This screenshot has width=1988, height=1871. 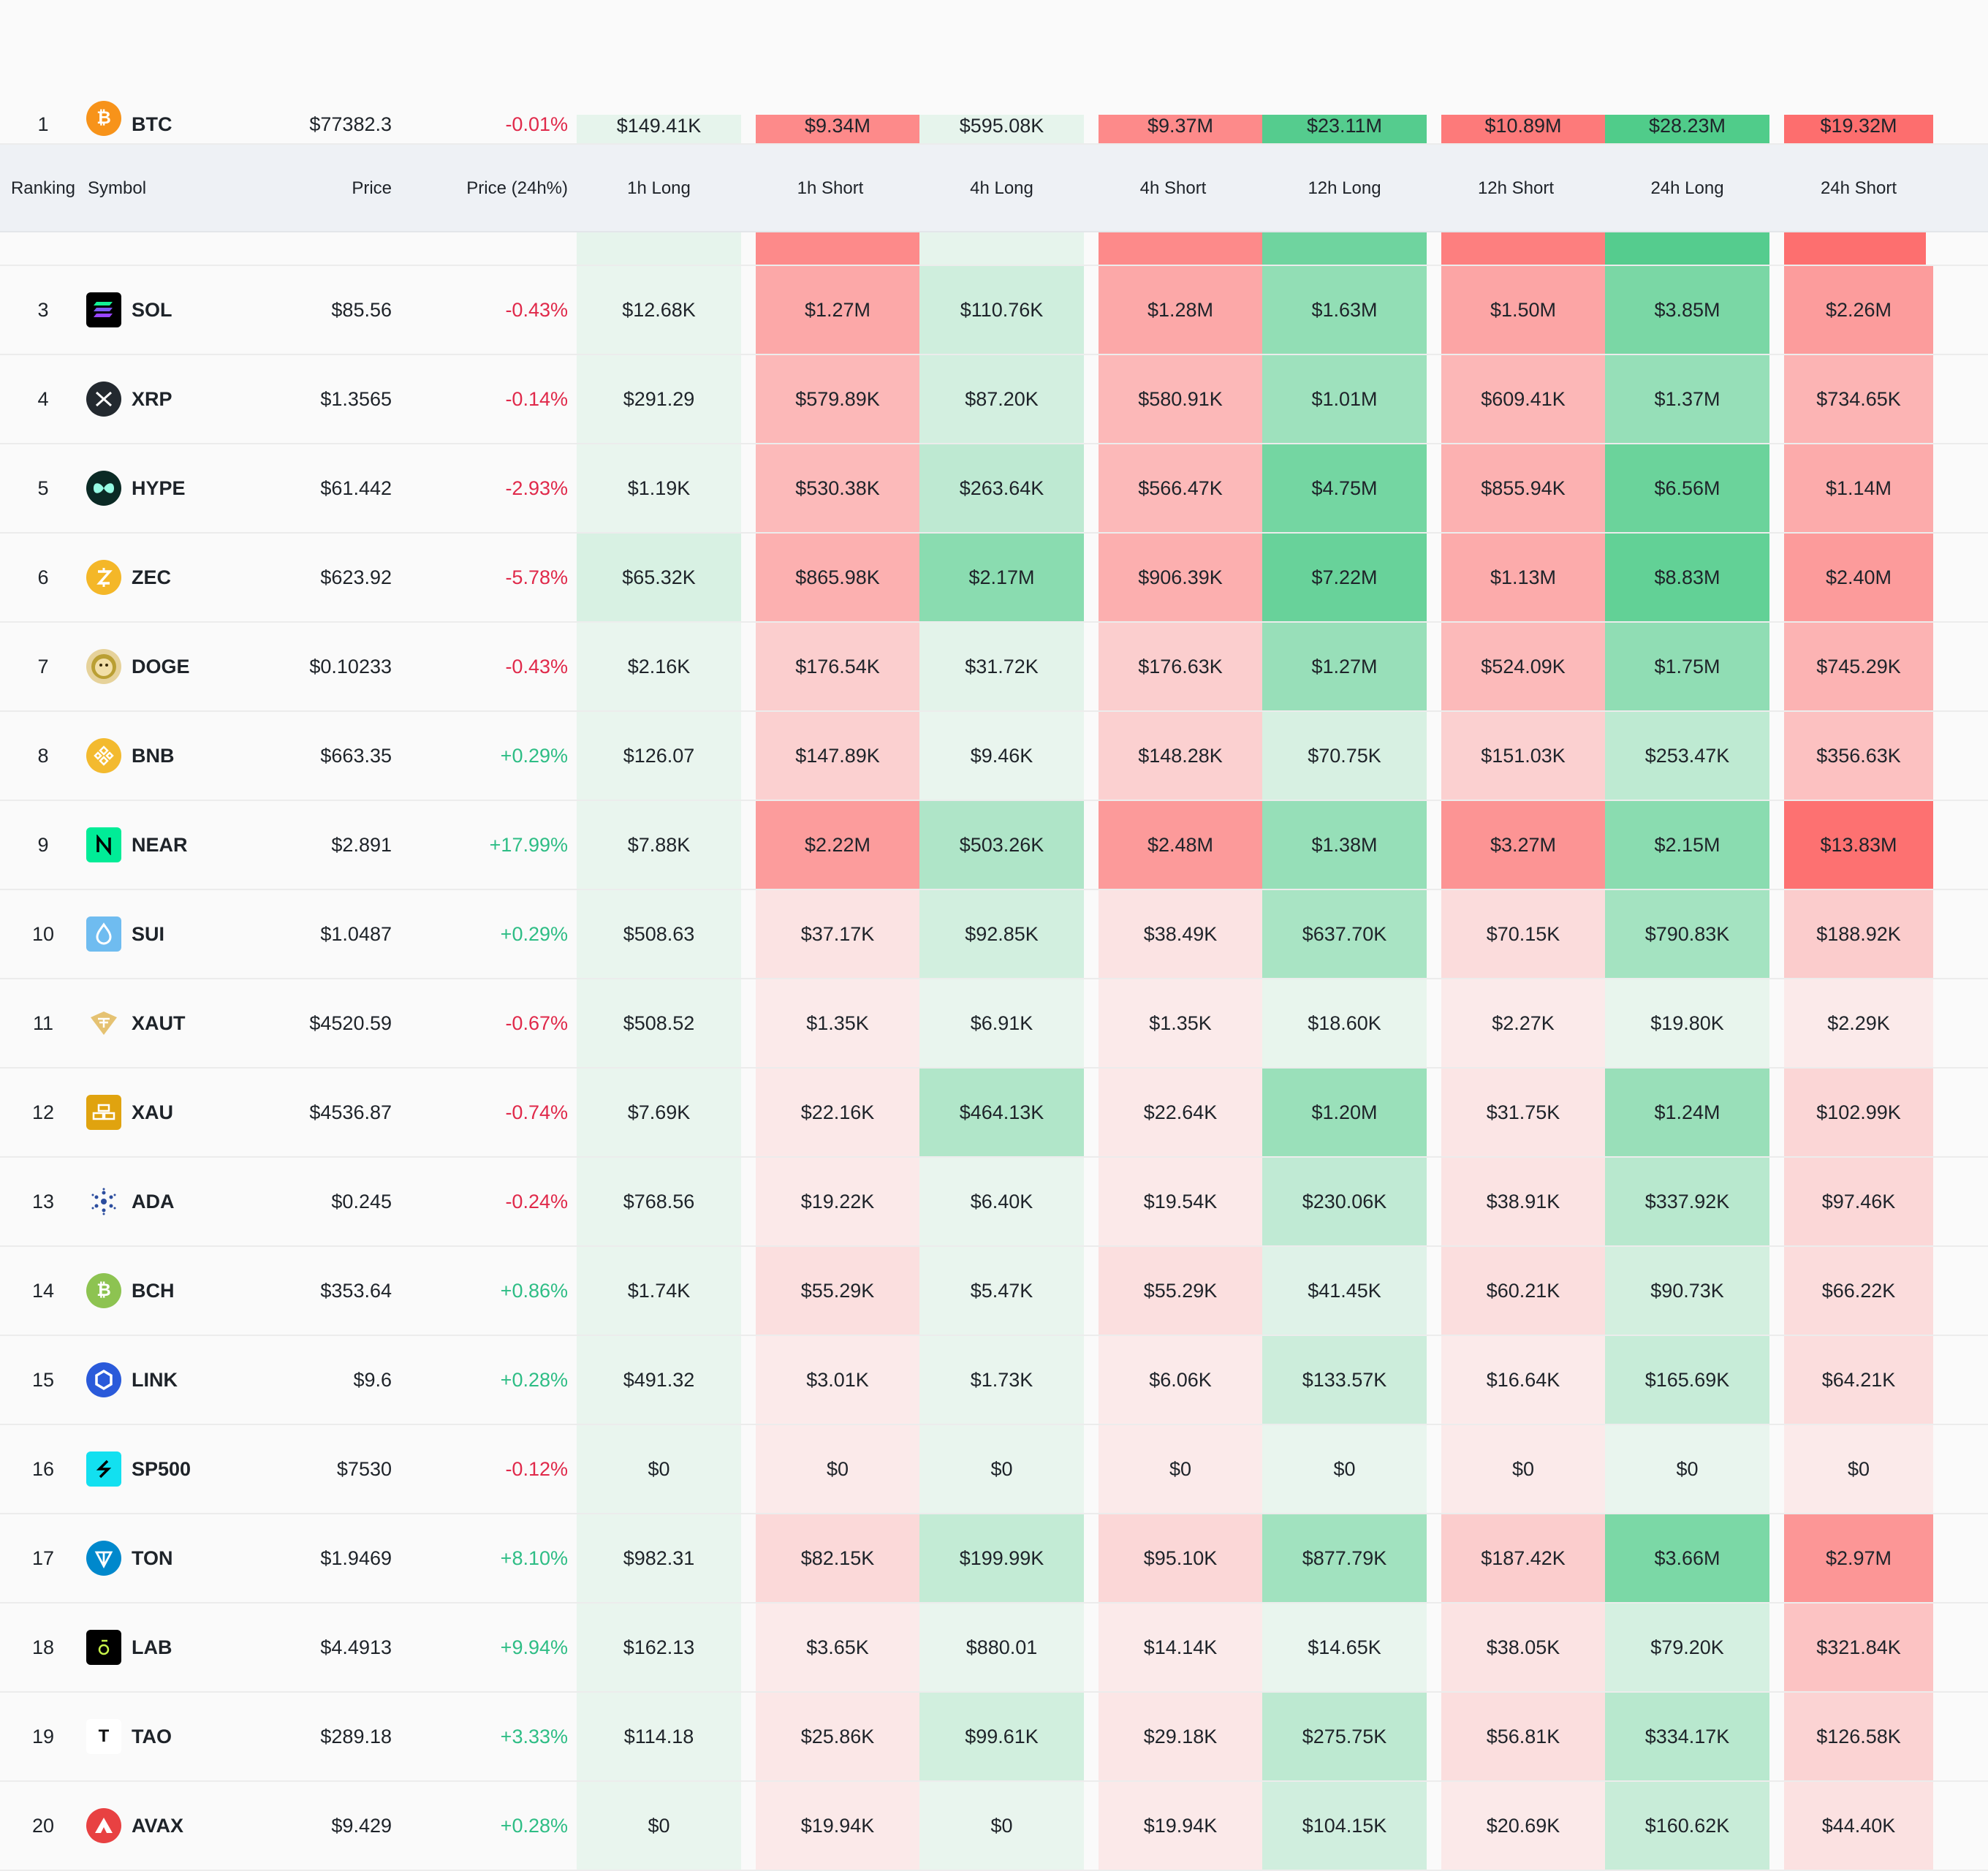 What do you see at coordinates (1180, 1469) in the screenshot?
I see `cell-4h-short: $0` at bounding box center [1180, 1469].